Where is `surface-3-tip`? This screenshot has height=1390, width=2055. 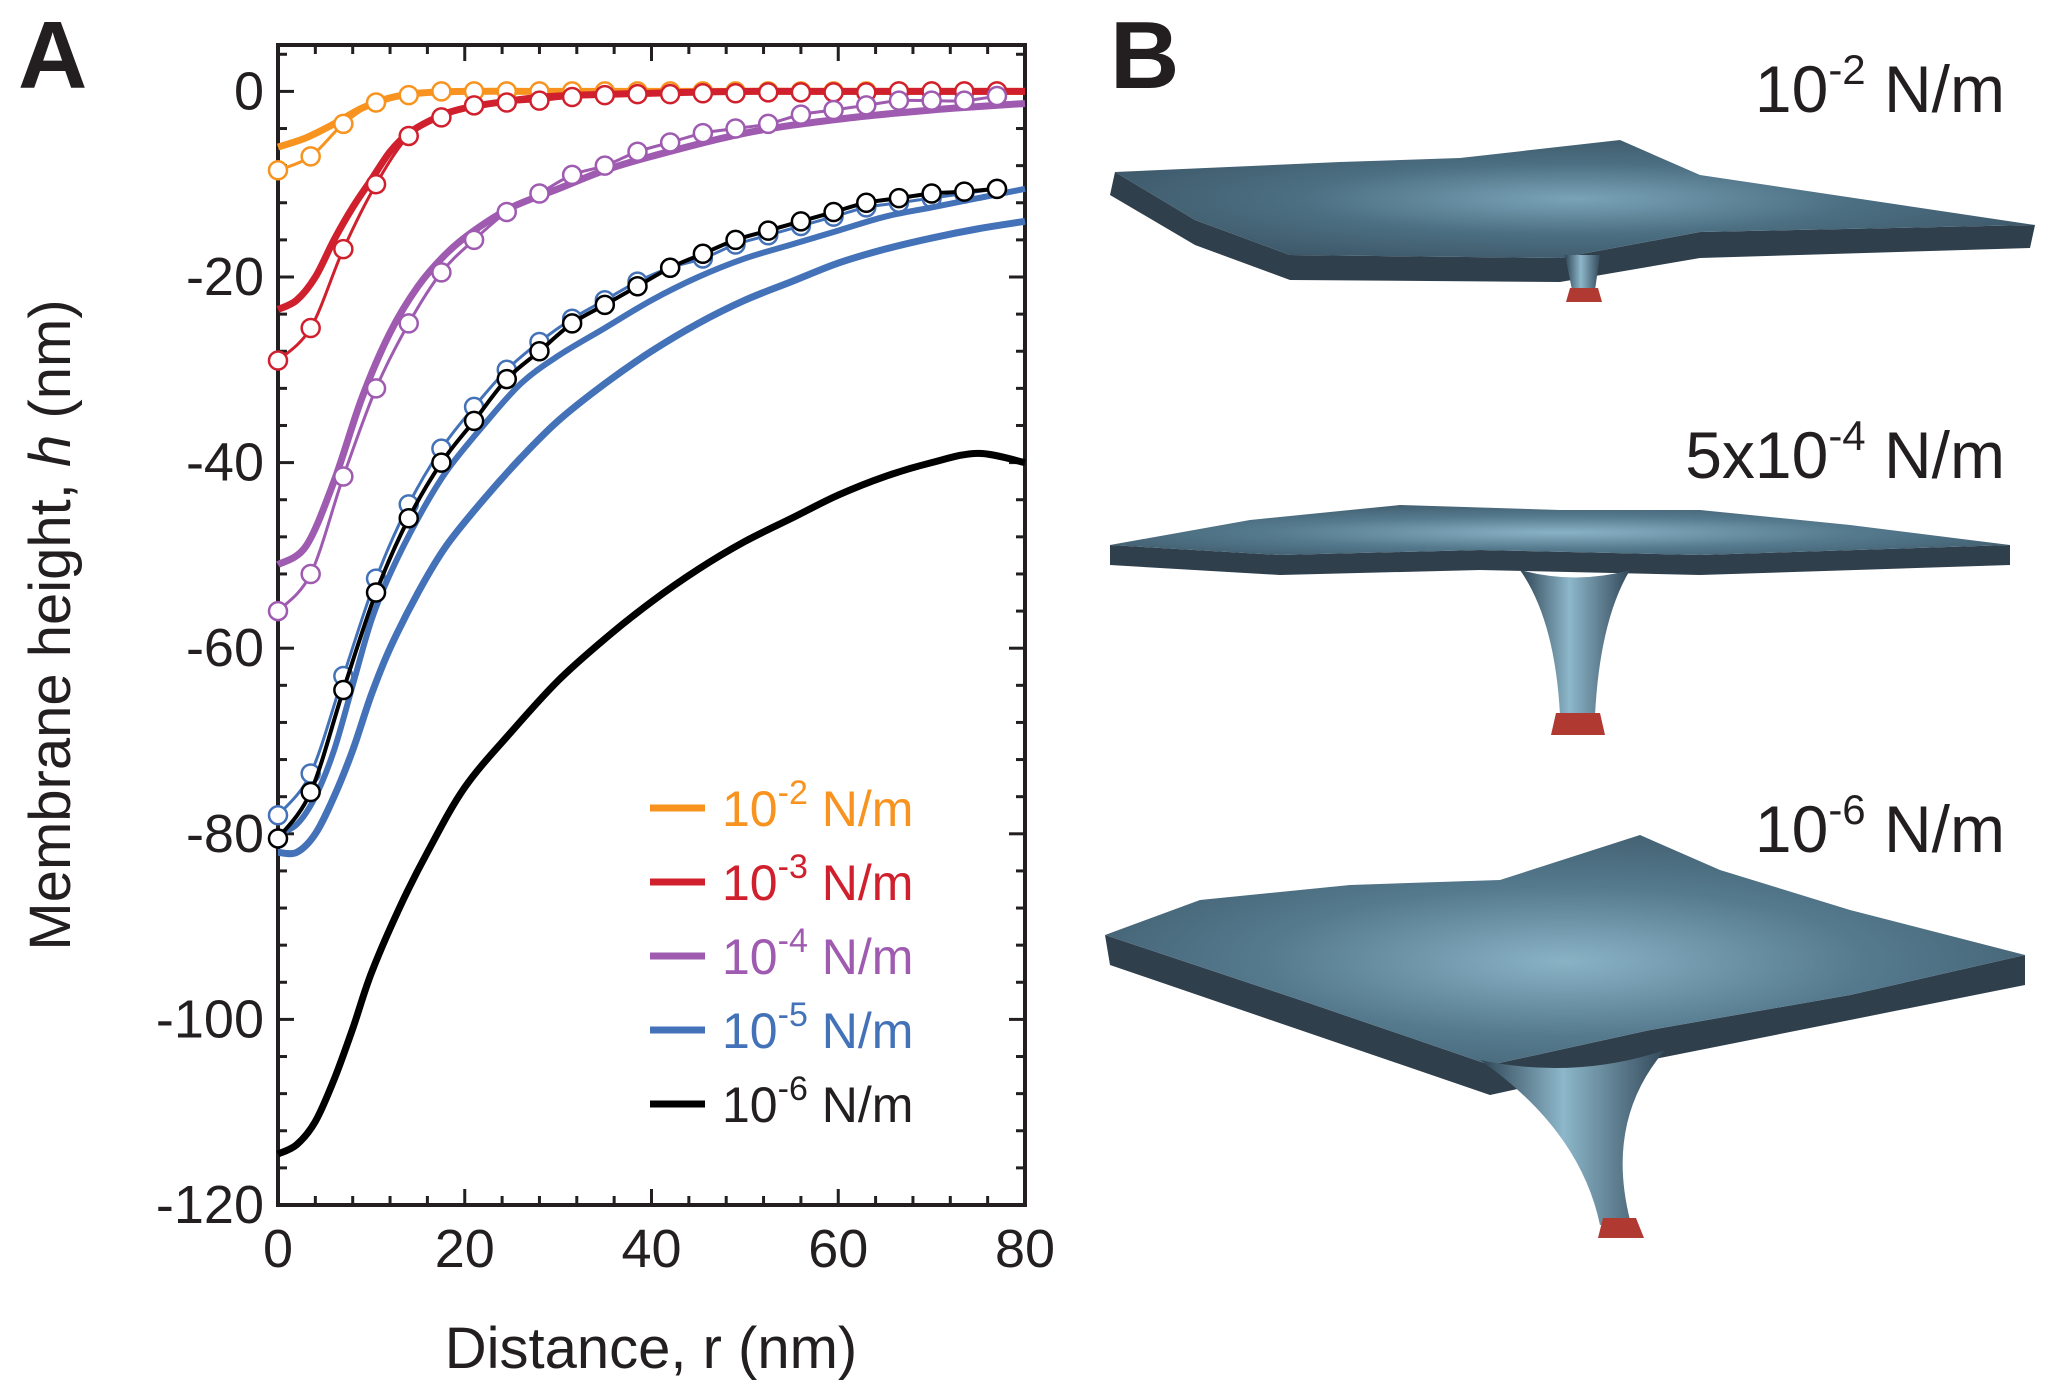 surface-3-tip is located at coordinates (1621, 1228).